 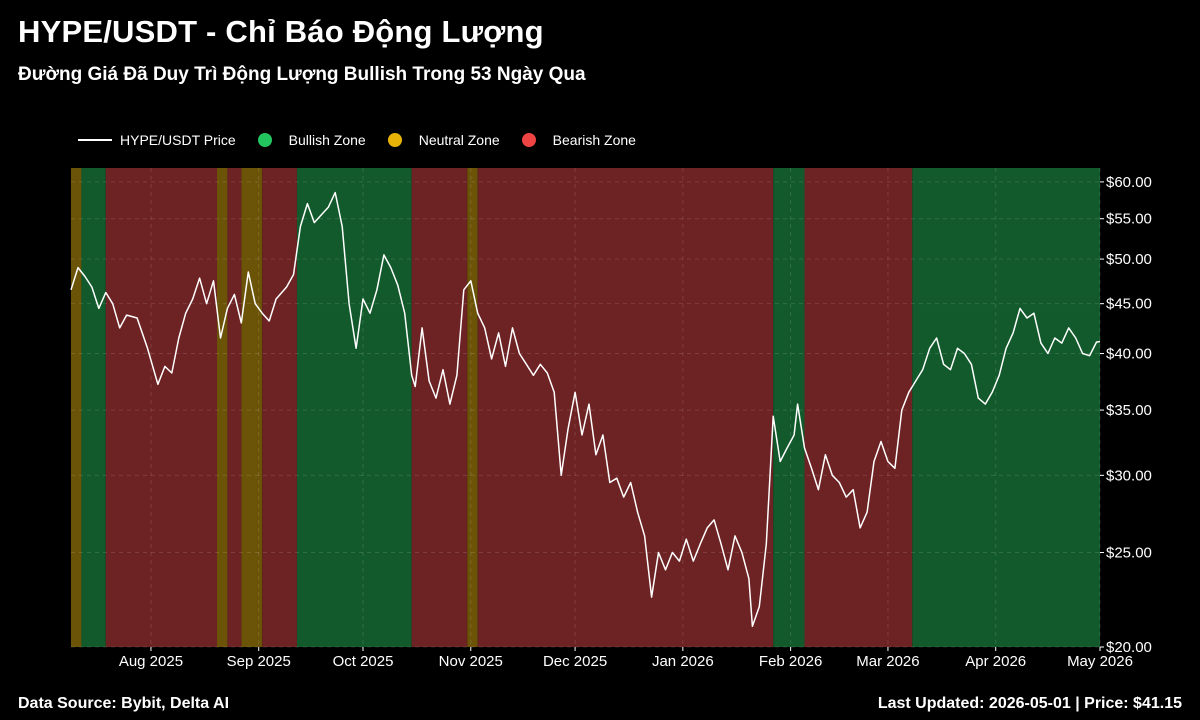 What do you see at coordinates (264, 140) in the screenshot?
I see `legend-dot-bullish` at bounding box center [264, 140].